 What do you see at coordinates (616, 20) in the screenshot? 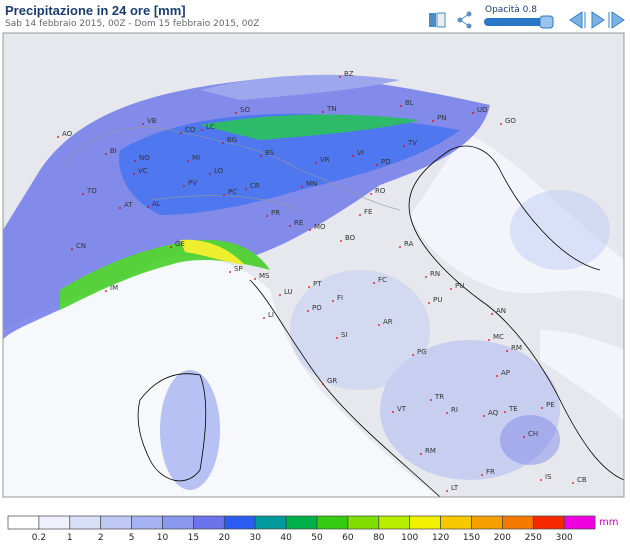
I see `last-button` at bounding box center [616, 20].